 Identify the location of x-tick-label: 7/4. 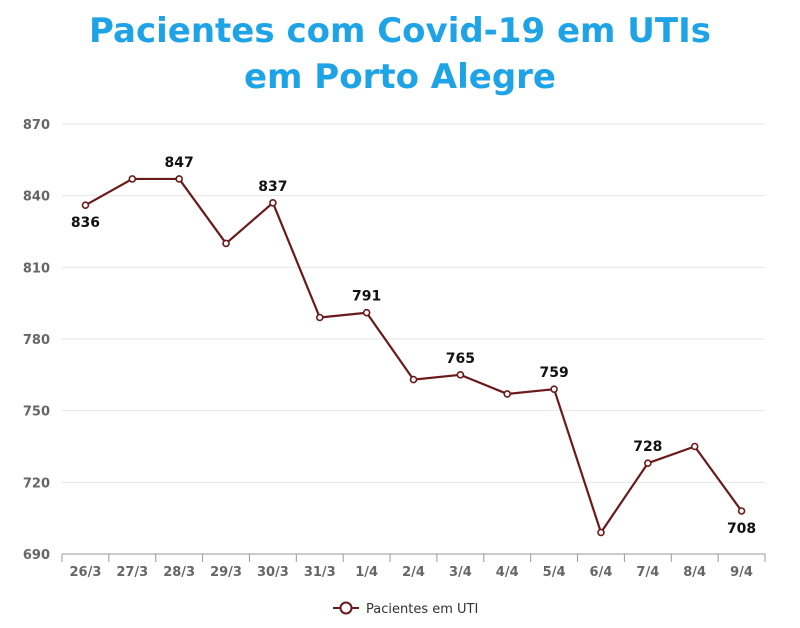
(647, 572).